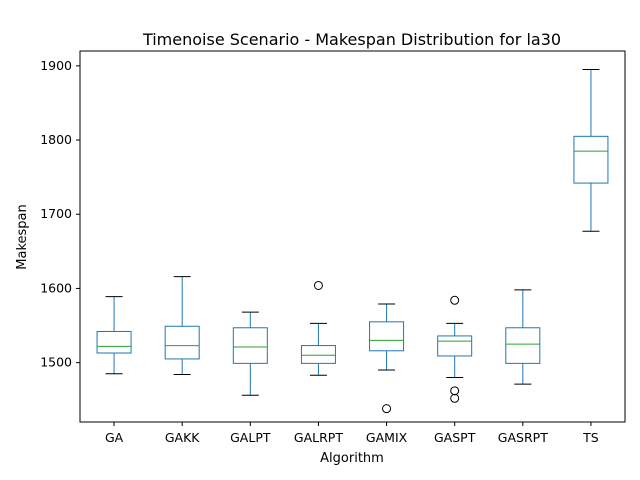  What do you see at coordinates (56, 362) in the screenshot?
I see `y-tick-label: 1500` at bounding box center [56, 362].